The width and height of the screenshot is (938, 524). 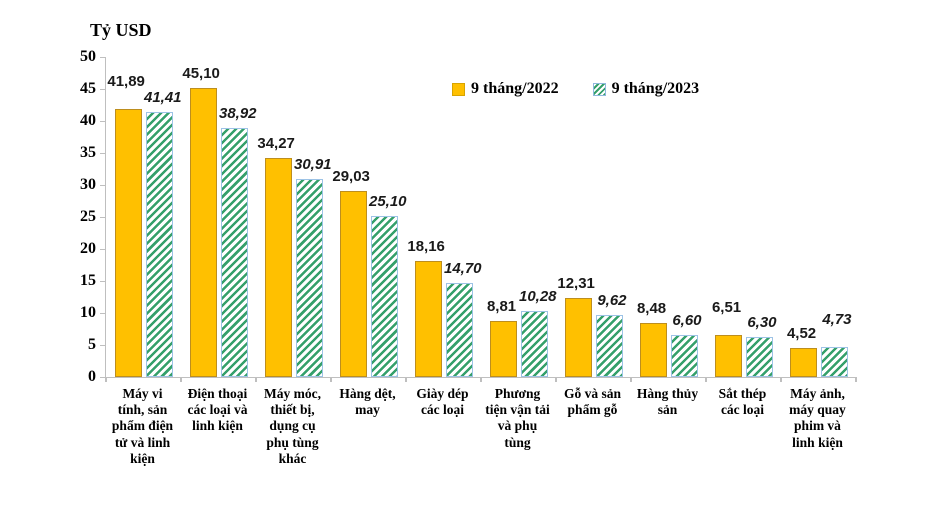 I want to click on bar-2023: 6,30, so click(x=761, y=345).